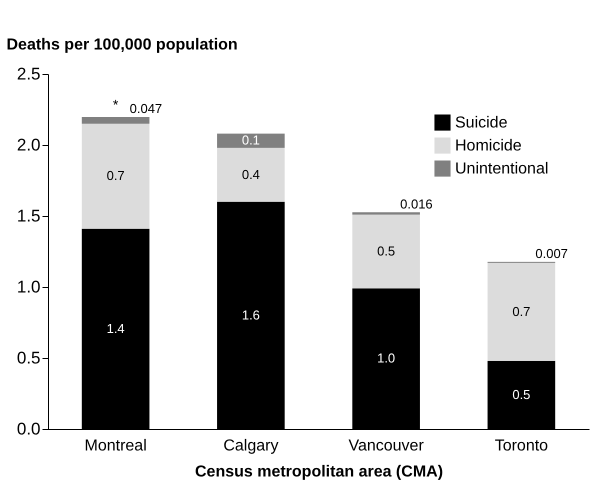  I want to click on x-axis-title: Census metropolitan area (CMA), so click(319, 472).